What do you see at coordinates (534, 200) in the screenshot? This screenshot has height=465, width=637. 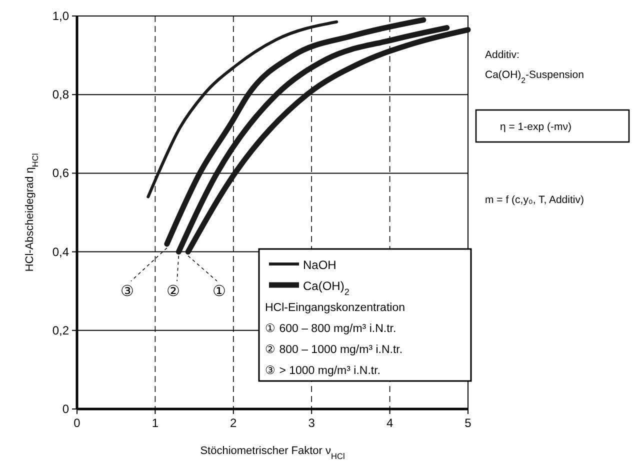 I see `text: m = f (c,y₀, T, Additiv)` at bounding box center [534, 200].